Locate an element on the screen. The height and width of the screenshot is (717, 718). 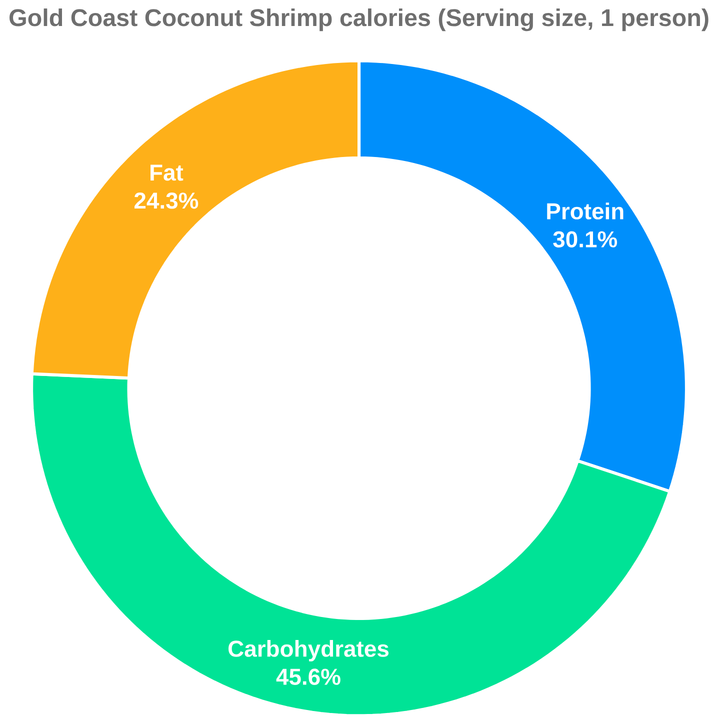
chart-title: Gold Coast Coconut Shrimp calories (Serving size, 1 person) is located at coordinates (359, 20).